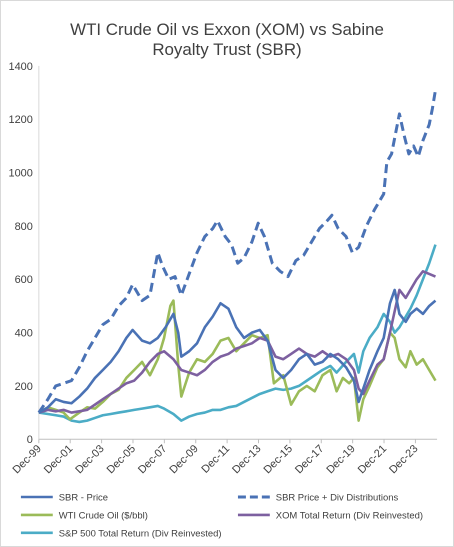  Describe the element at coordinates (58, 459) in the screenshot. I see `x-tick-label: Dec-01` at that location.